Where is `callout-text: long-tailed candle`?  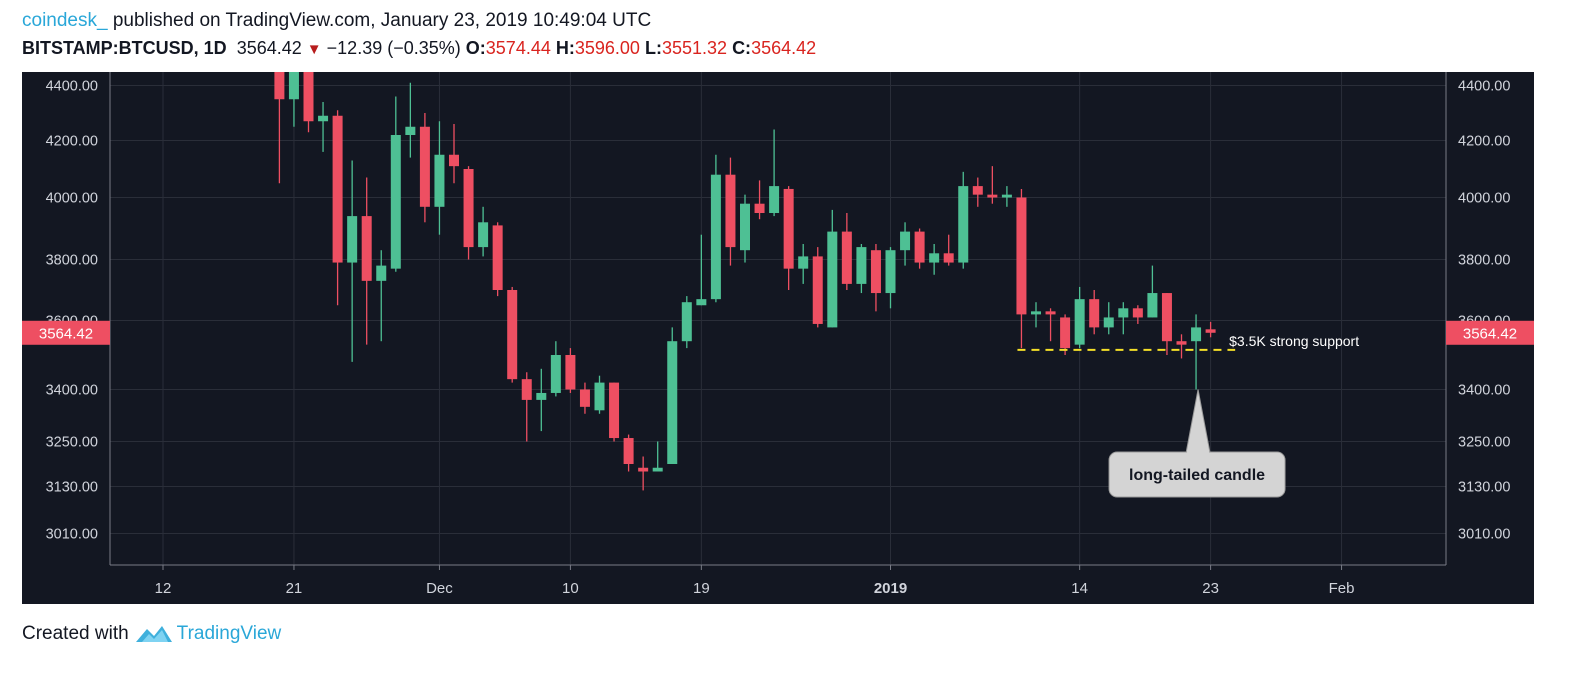 callout-text: long-tailed candle is located at coordinates (1197, 475).